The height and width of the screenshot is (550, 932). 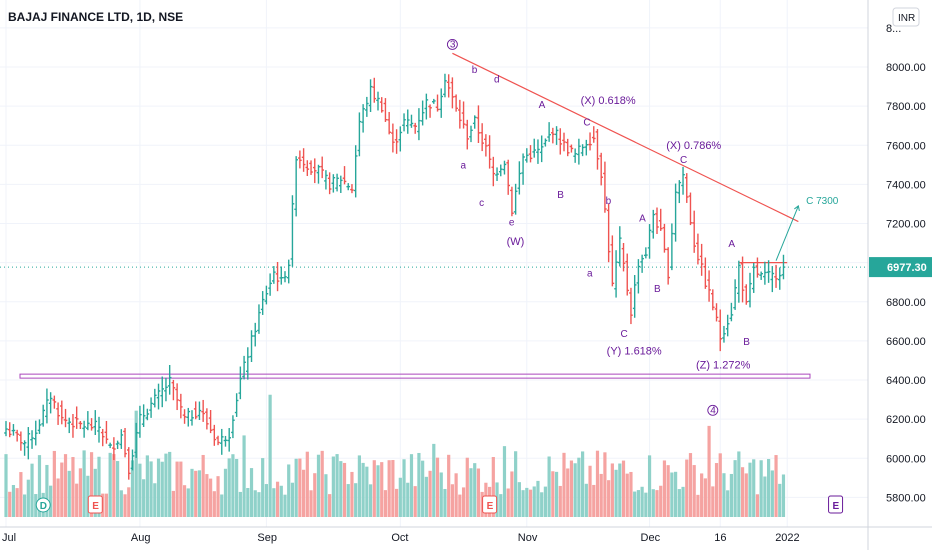 What do you see at coordinates (43, 506) in the screenshot?
I see `dividend-badge-text: D` at bounding box center [43, 506].